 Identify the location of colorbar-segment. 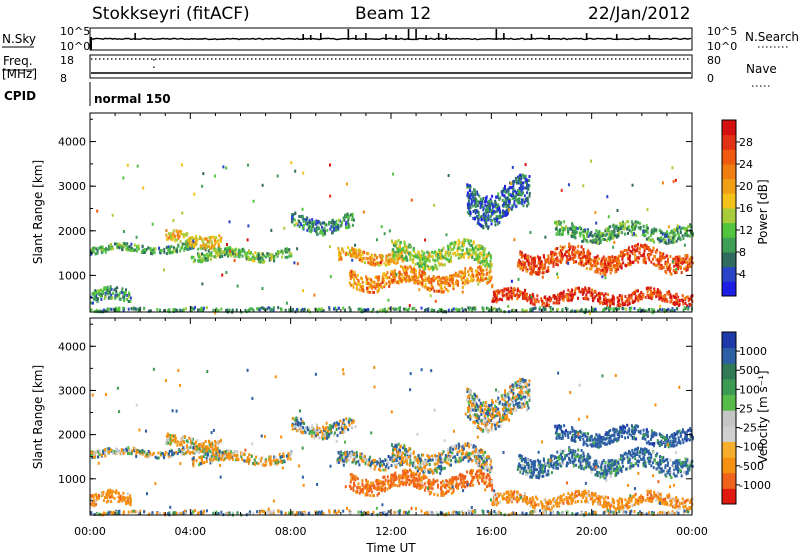
(729, 171).